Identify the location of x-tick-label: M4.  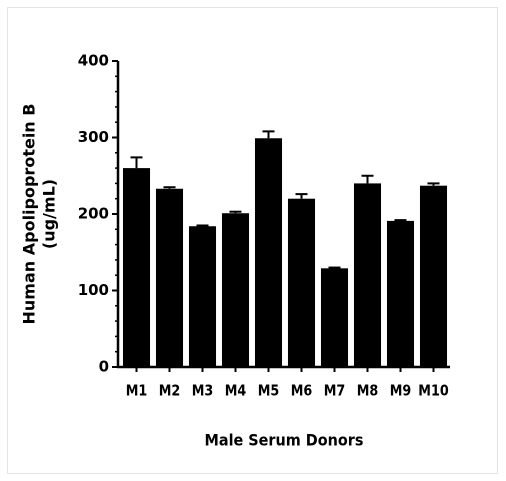
(236, 390).